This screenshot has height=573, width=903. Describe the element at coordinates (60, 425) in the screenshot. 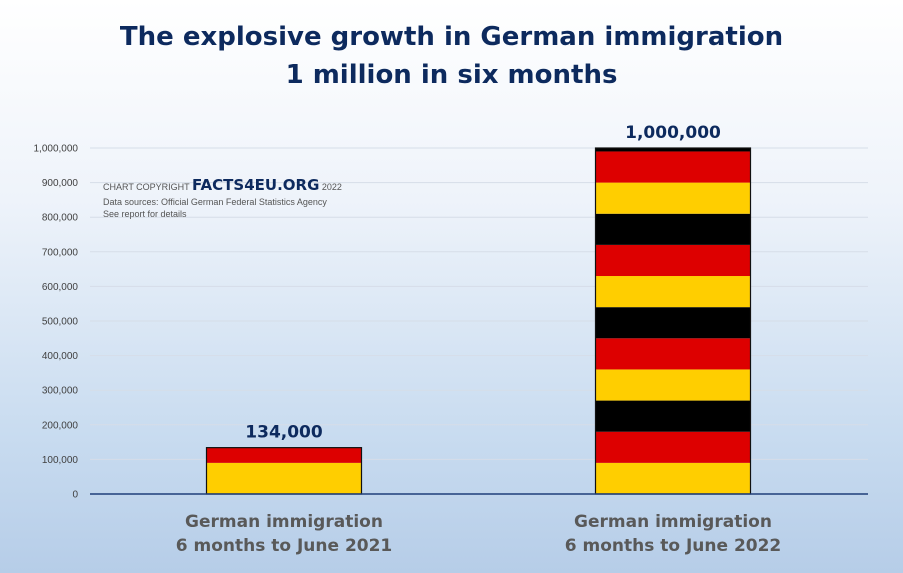

I see `y-tick-label: 200,000` at that location.